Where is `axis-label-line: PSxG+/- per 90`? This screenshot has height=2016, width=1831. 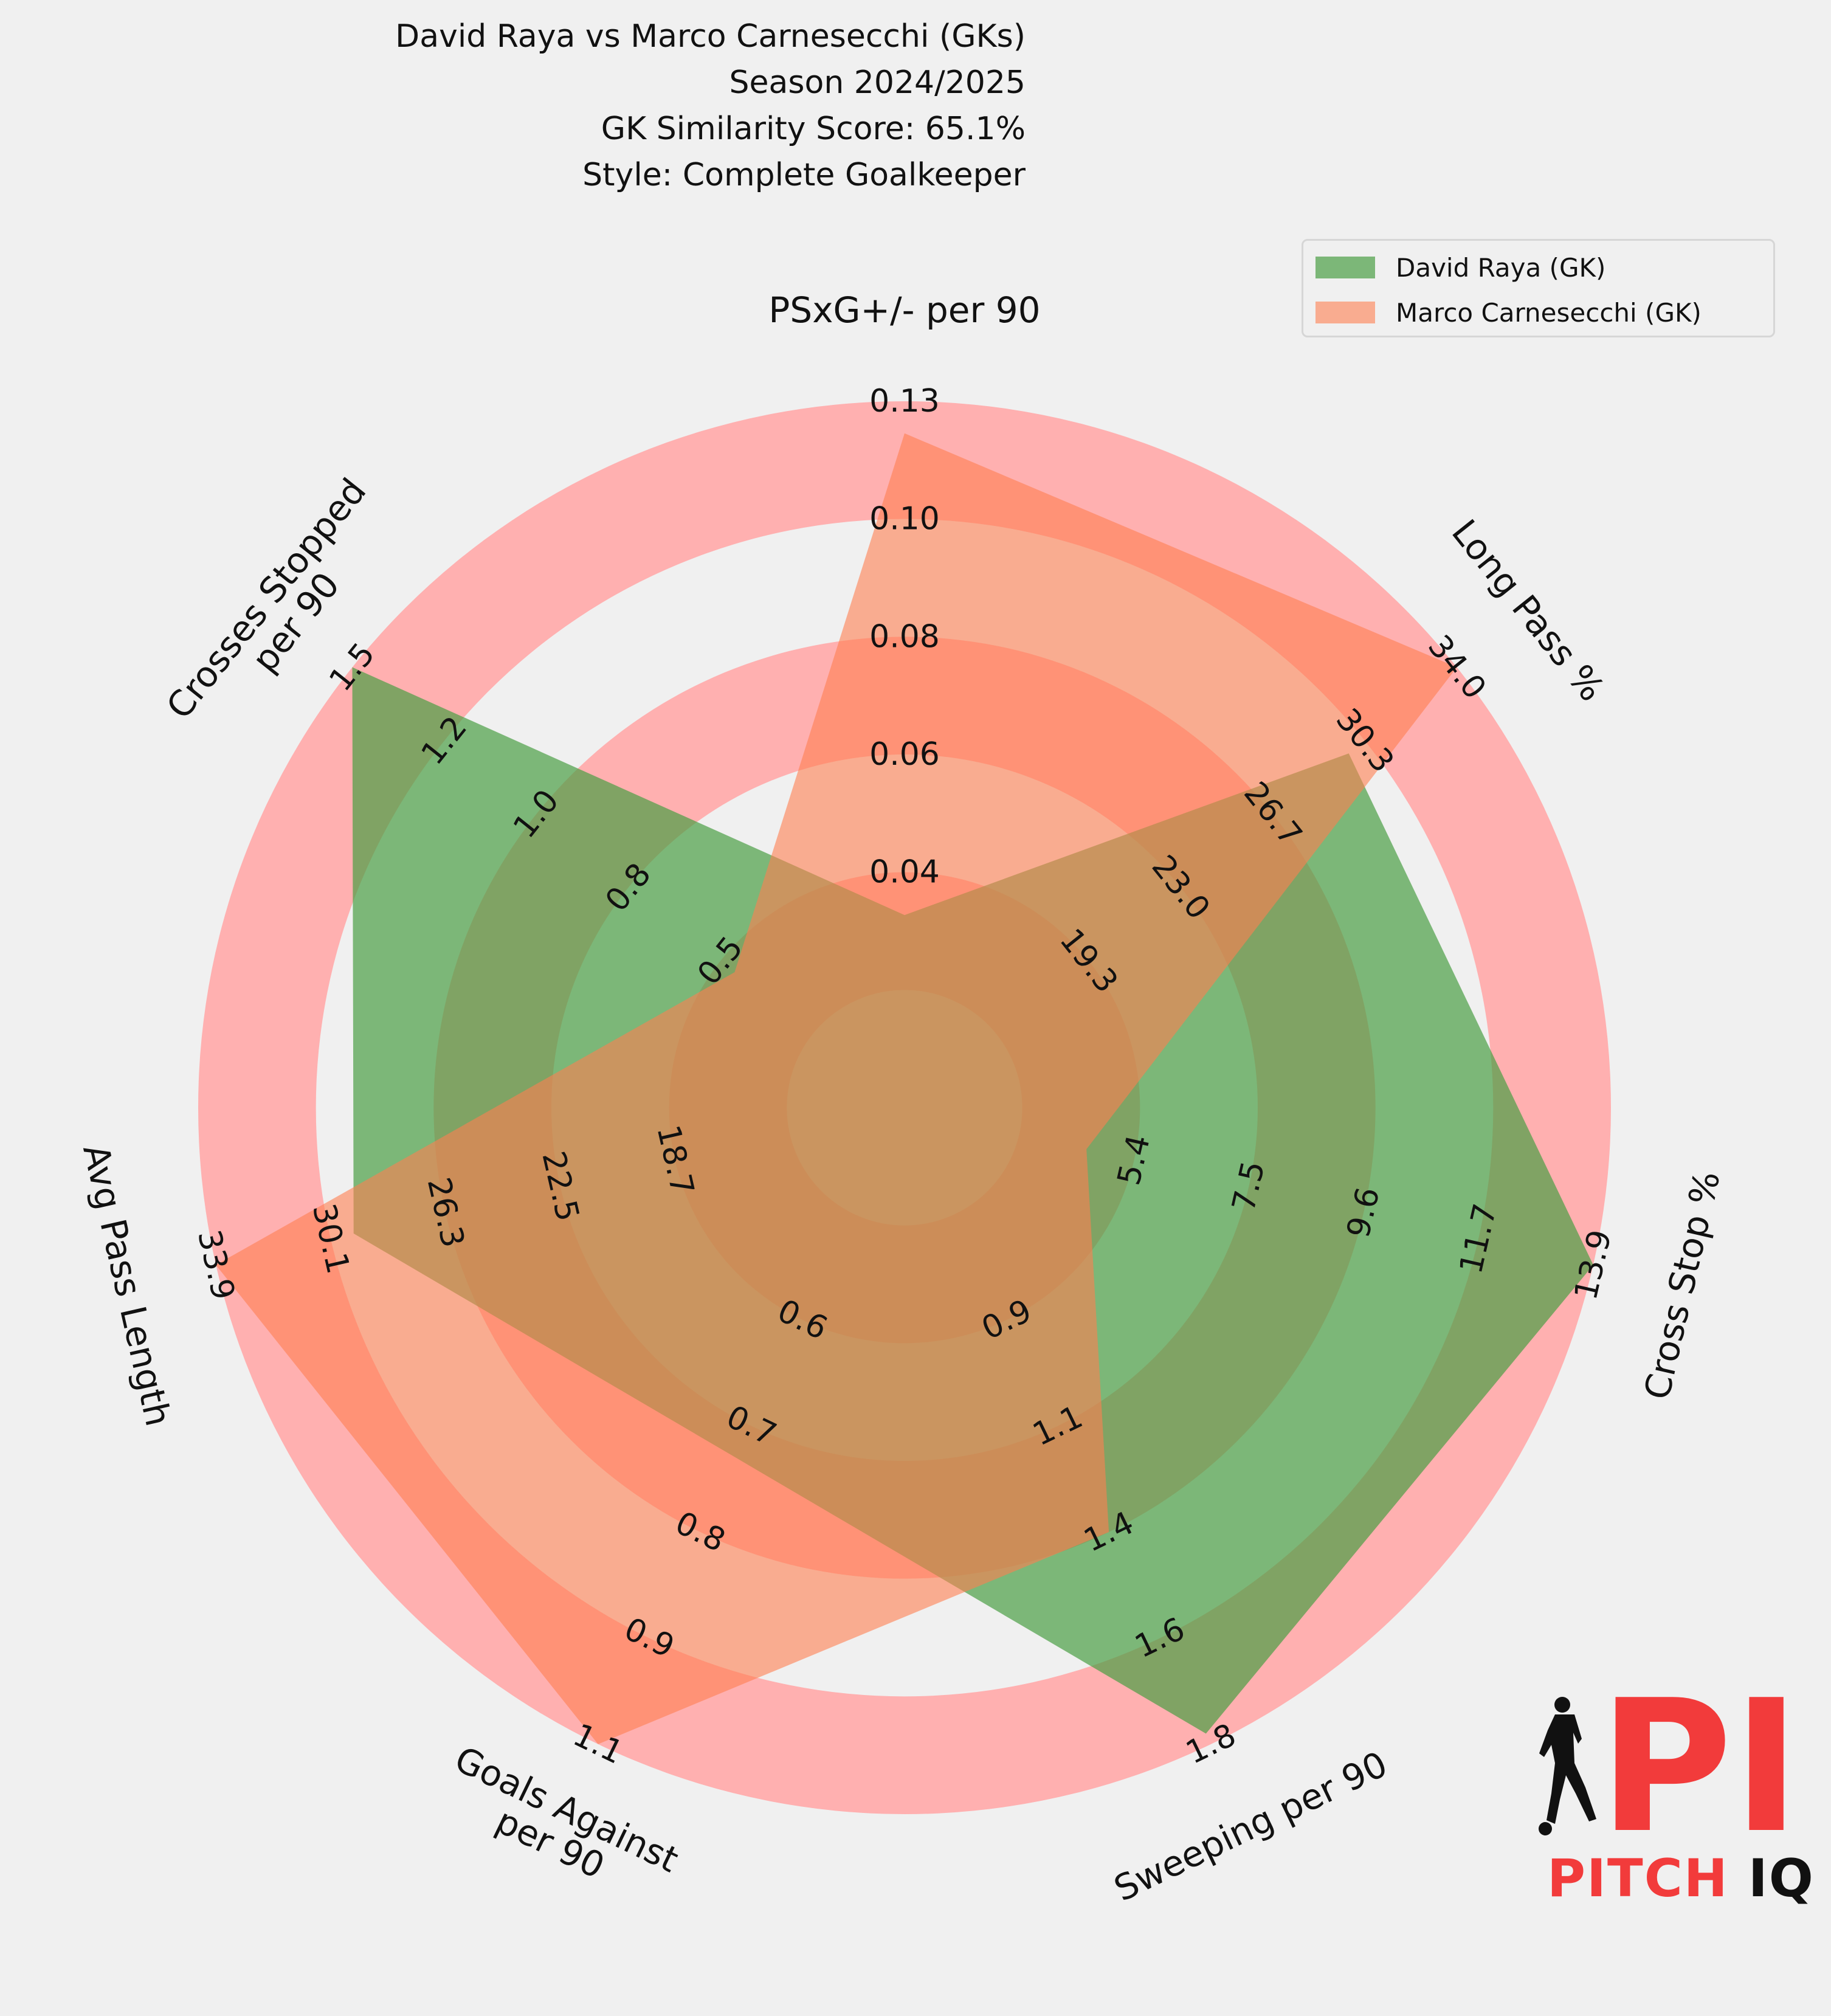 axis-label-line: PSxG+/- per 90 is located at coordinates (904, 310).